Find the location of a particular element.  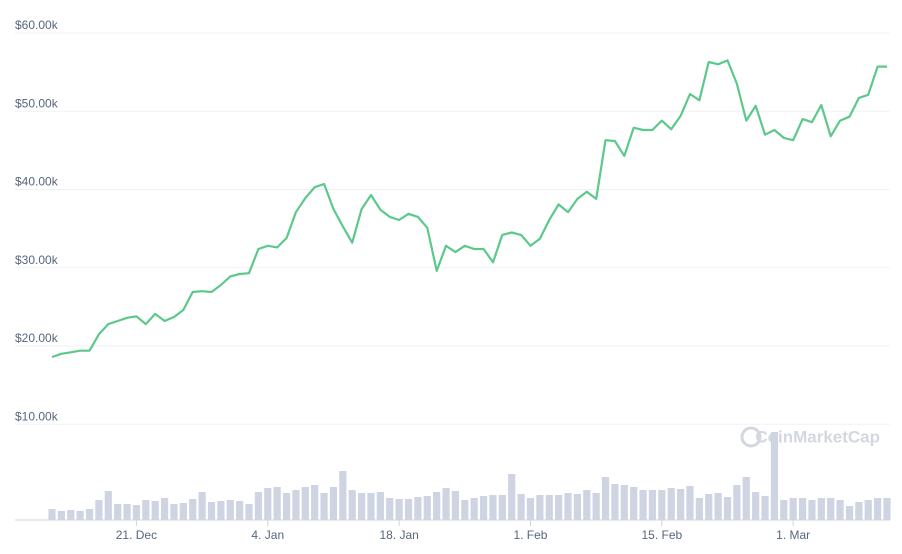

x-tick-label: 15. Feb is located at coordinates (661, 535).